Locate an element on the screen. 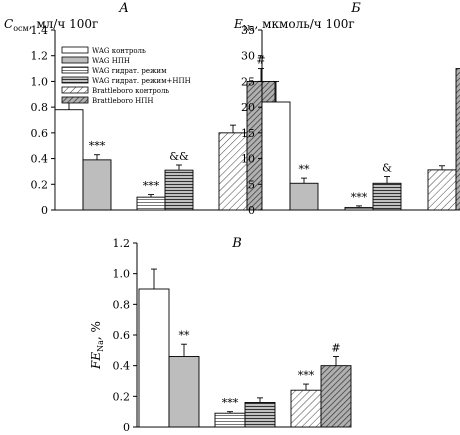  panel-b-ylabel-sub: Na is located at coordinates (249, 28).